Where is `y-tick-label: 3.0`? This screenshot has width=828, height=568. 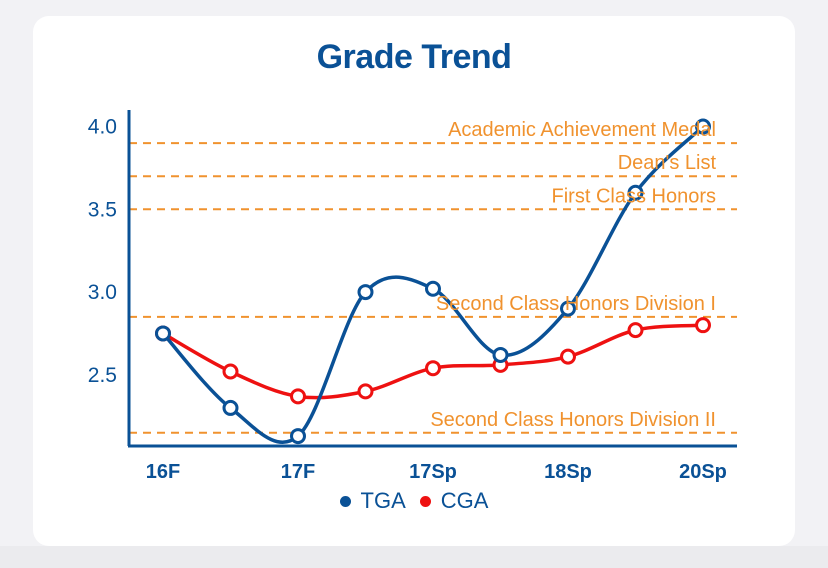 y-tick-label: 3.0 is located at coordinates (102, 292).